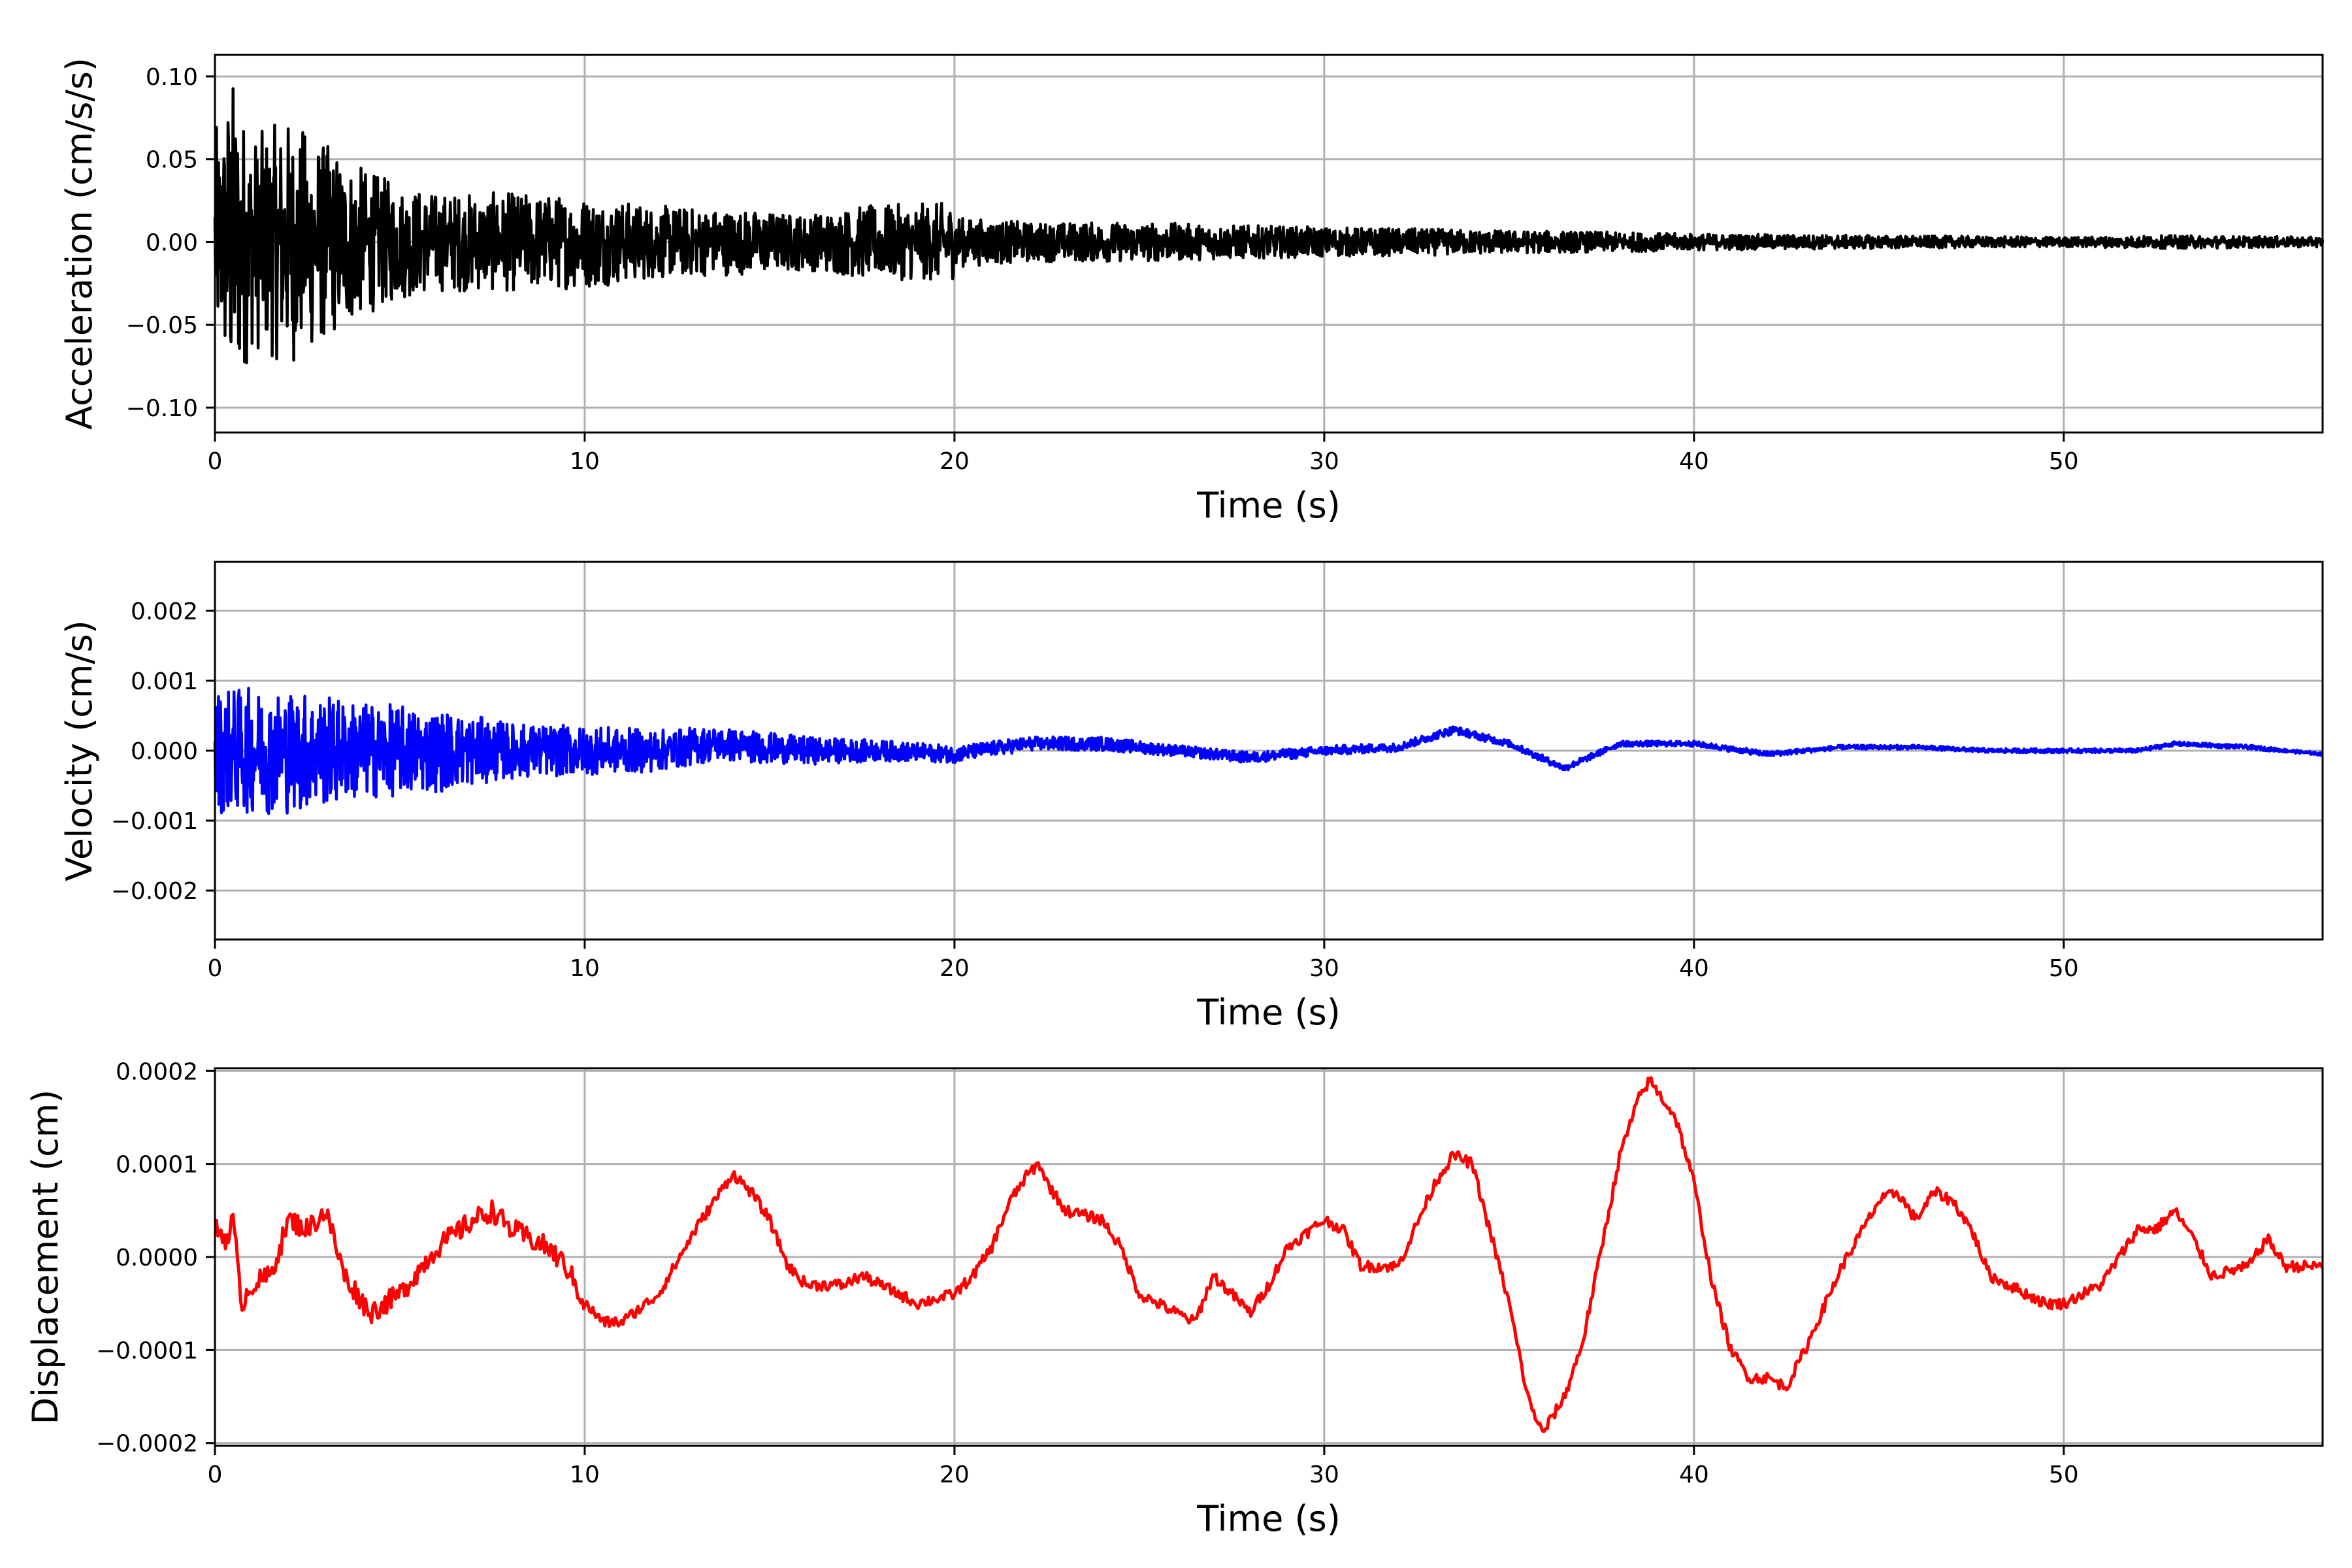  I want to click on acceleration-y-tick-label: −0.05, so click(162, 325).